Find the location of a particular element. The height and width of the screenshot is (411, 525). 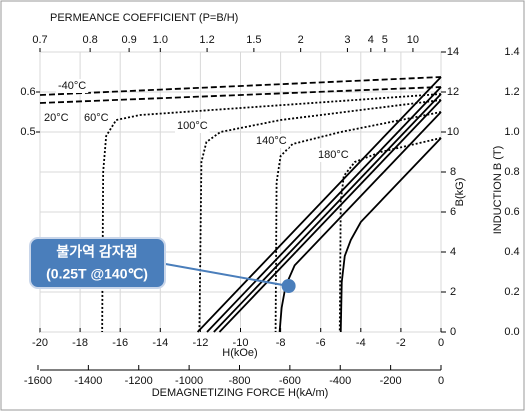

y-tick-label: 14 is located at coordinates (453, 52).